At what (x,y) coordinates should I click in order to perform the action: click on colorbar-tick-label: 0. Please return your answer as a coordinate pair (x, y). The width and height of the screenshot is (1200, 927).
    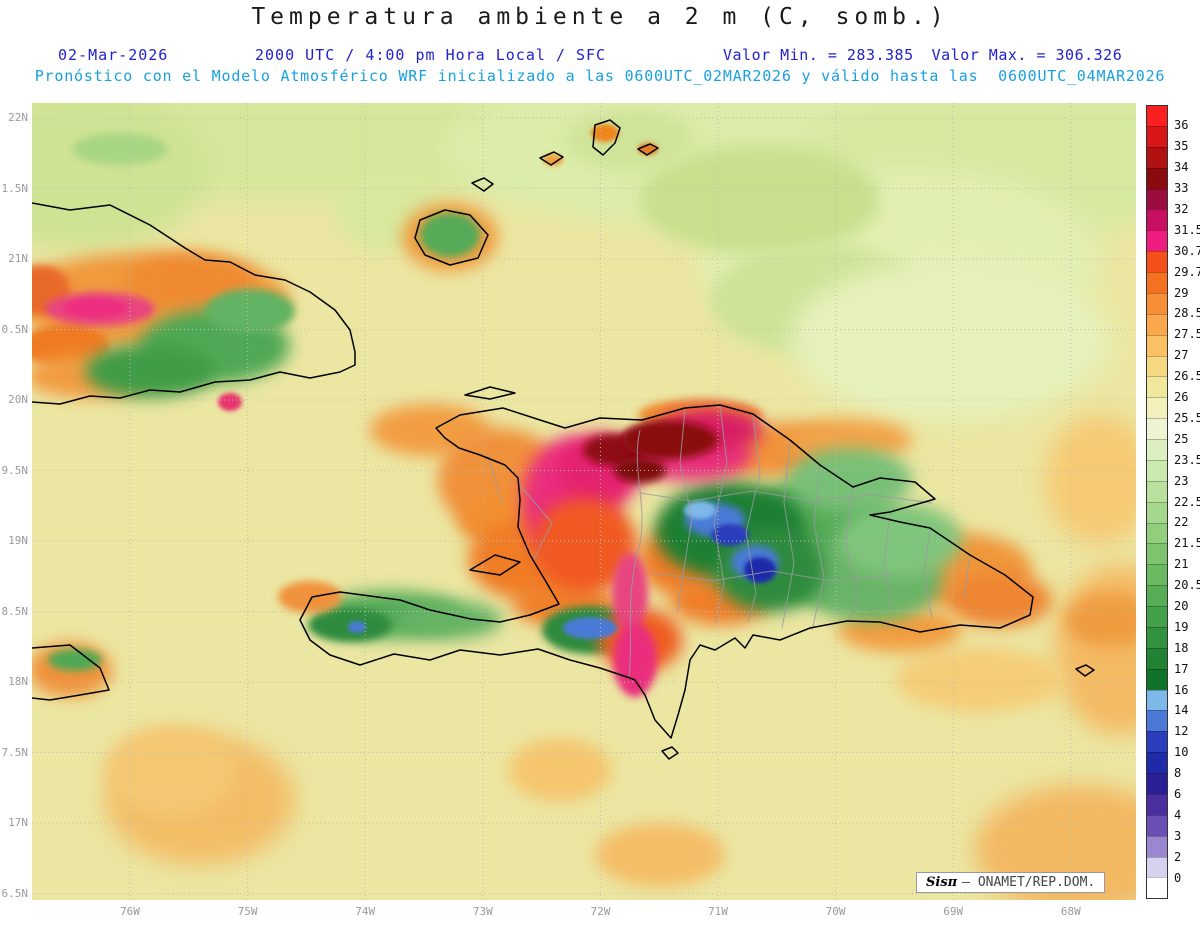
    Looking at the image, I should click on (1178, 877).